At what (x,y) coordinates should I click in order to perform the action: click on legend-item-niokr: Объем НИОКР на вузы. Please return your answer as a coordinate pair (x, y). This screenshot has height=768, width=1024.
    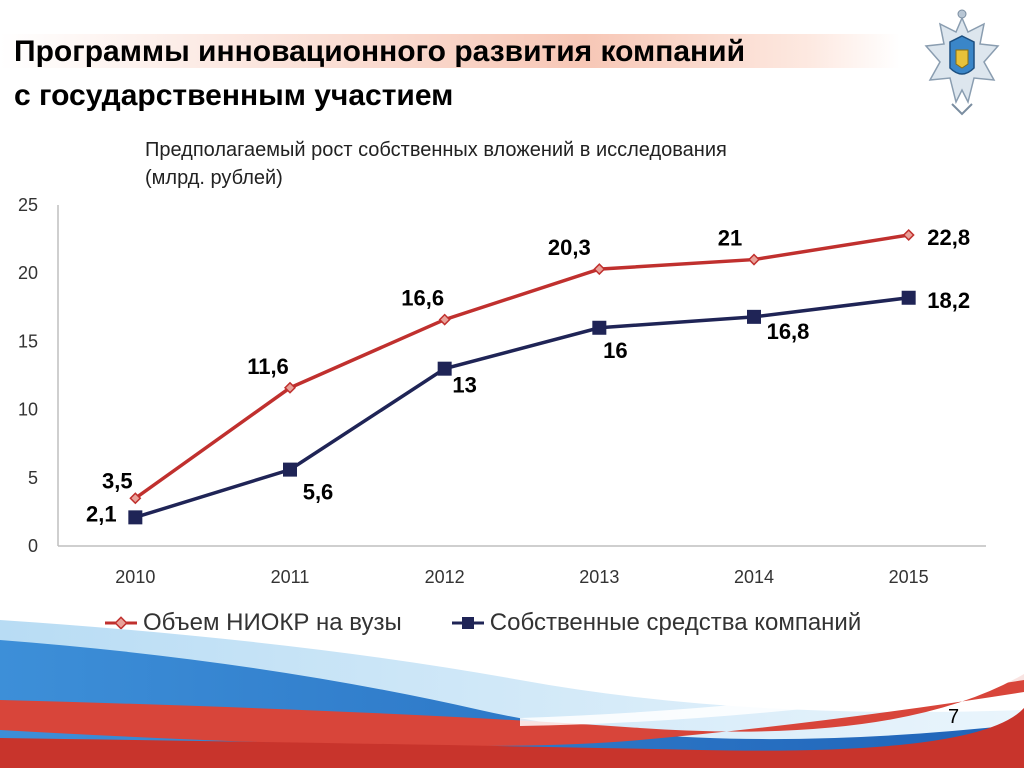
    Looking at the image, I should click on (253, 623).